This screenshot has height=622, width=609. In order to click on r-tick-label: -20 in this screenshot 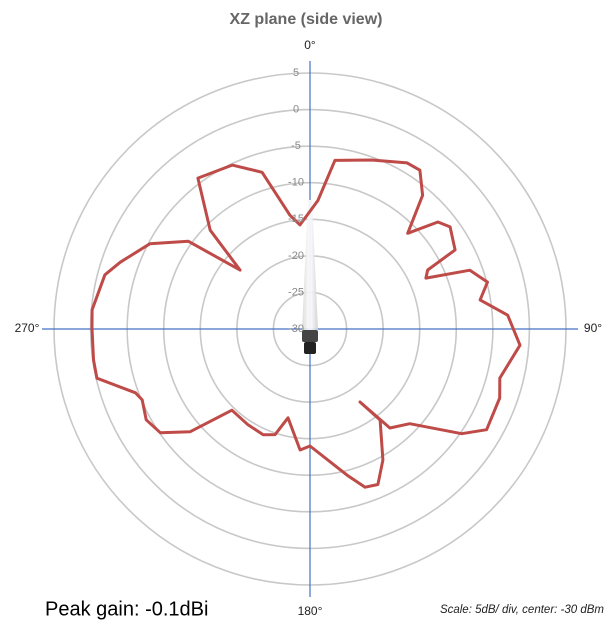, I will do `click(296, 256)`.